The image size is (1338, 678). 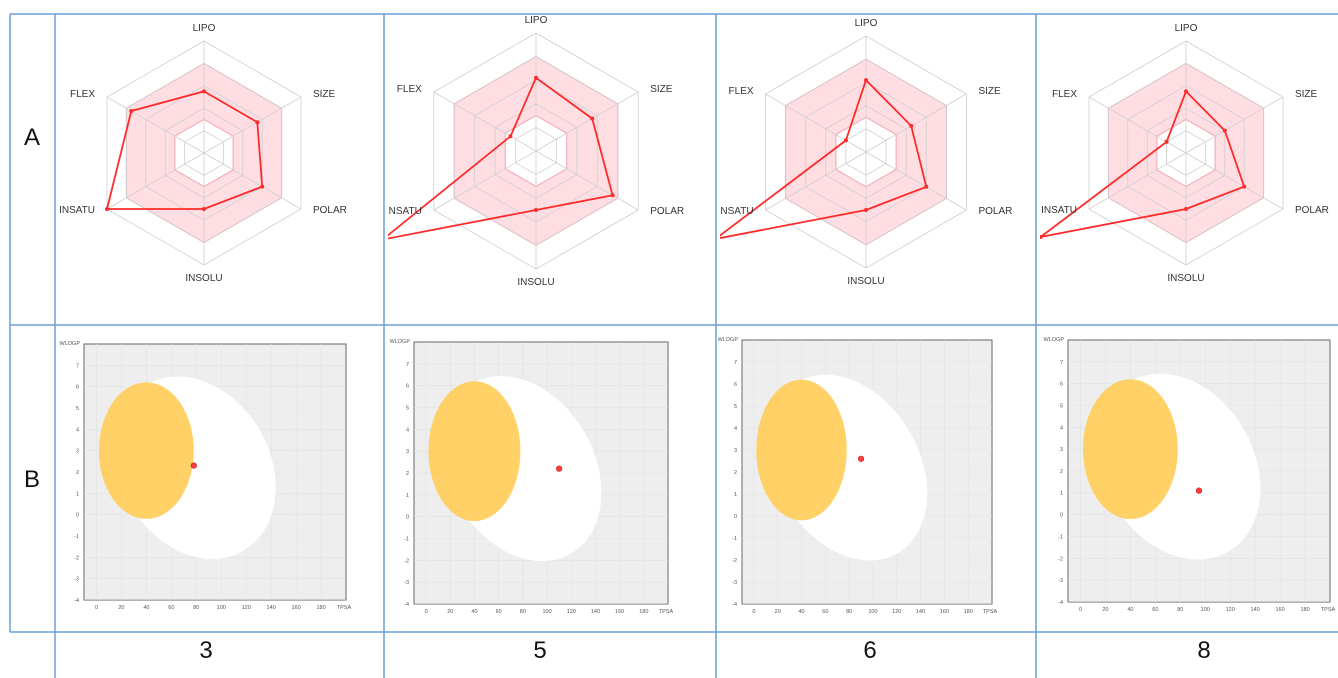 What do you see at coordinates (407, 474) in the screenshot?
I see `y-tick-label: 2` at bounding box center [407, 474].